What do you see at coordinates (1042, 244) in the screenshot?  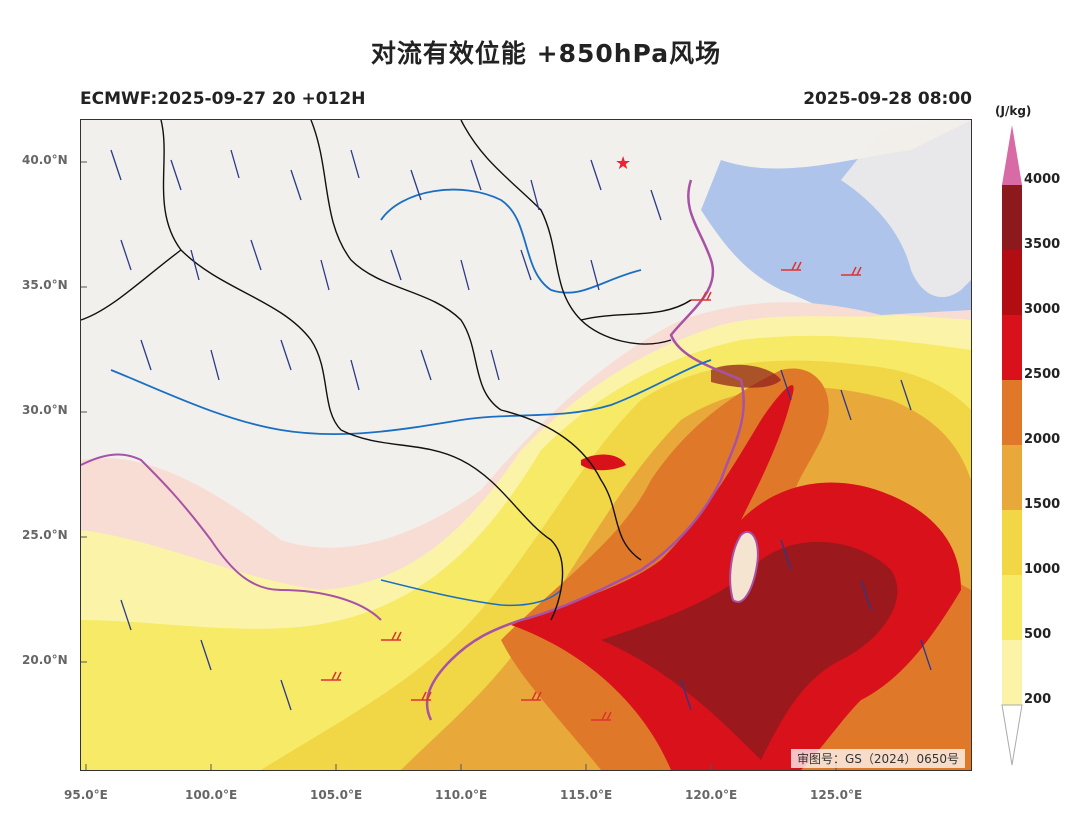 I see `colorbar-label-3500: 3500` at bounding box center [1042, 244].